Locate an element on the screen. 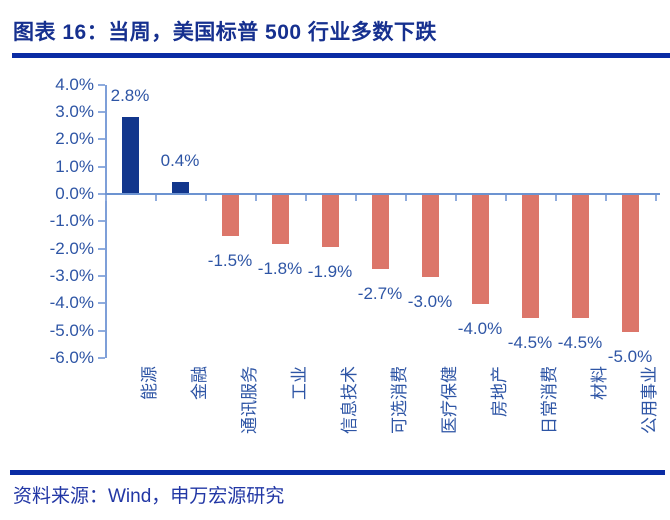 Image resolution: width=670 pixels, height=520 pixels. source-attribution: 资料来源：Wind，申万宏源研究 is located at coordinates (149, 496).